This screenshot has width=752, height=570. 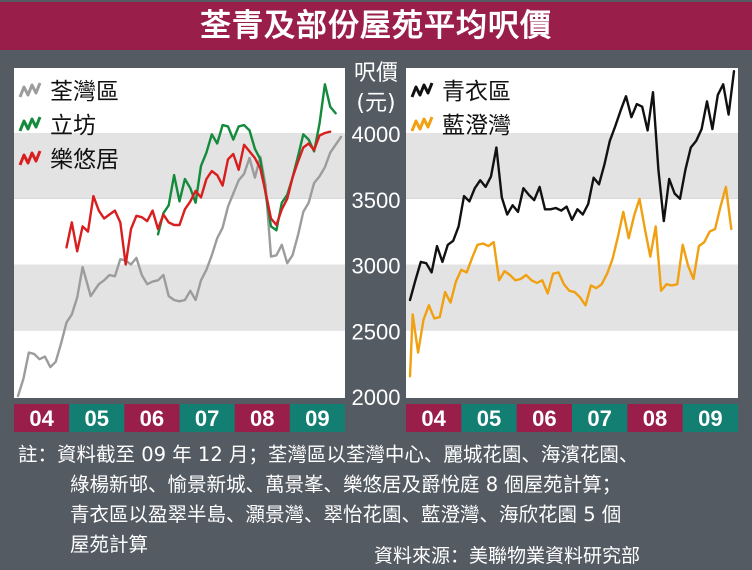 I want to click on y-tick-label: 4000, so click(x=376, y=134).